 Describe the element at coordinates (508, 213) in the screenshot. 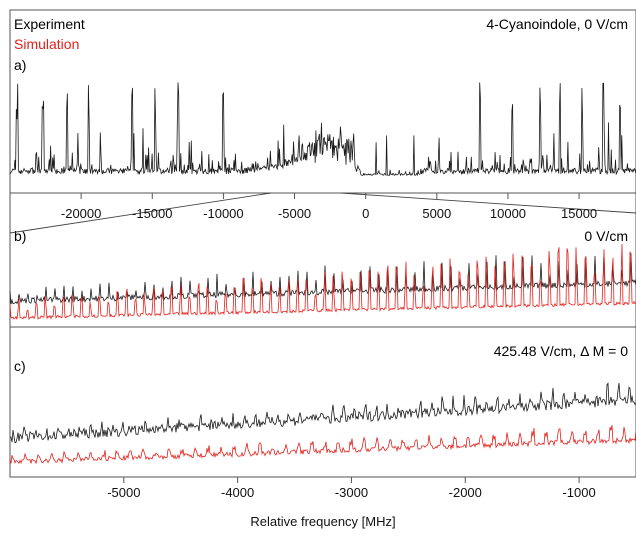

I see `panel-a-x-tick-label: 10000` at that location.